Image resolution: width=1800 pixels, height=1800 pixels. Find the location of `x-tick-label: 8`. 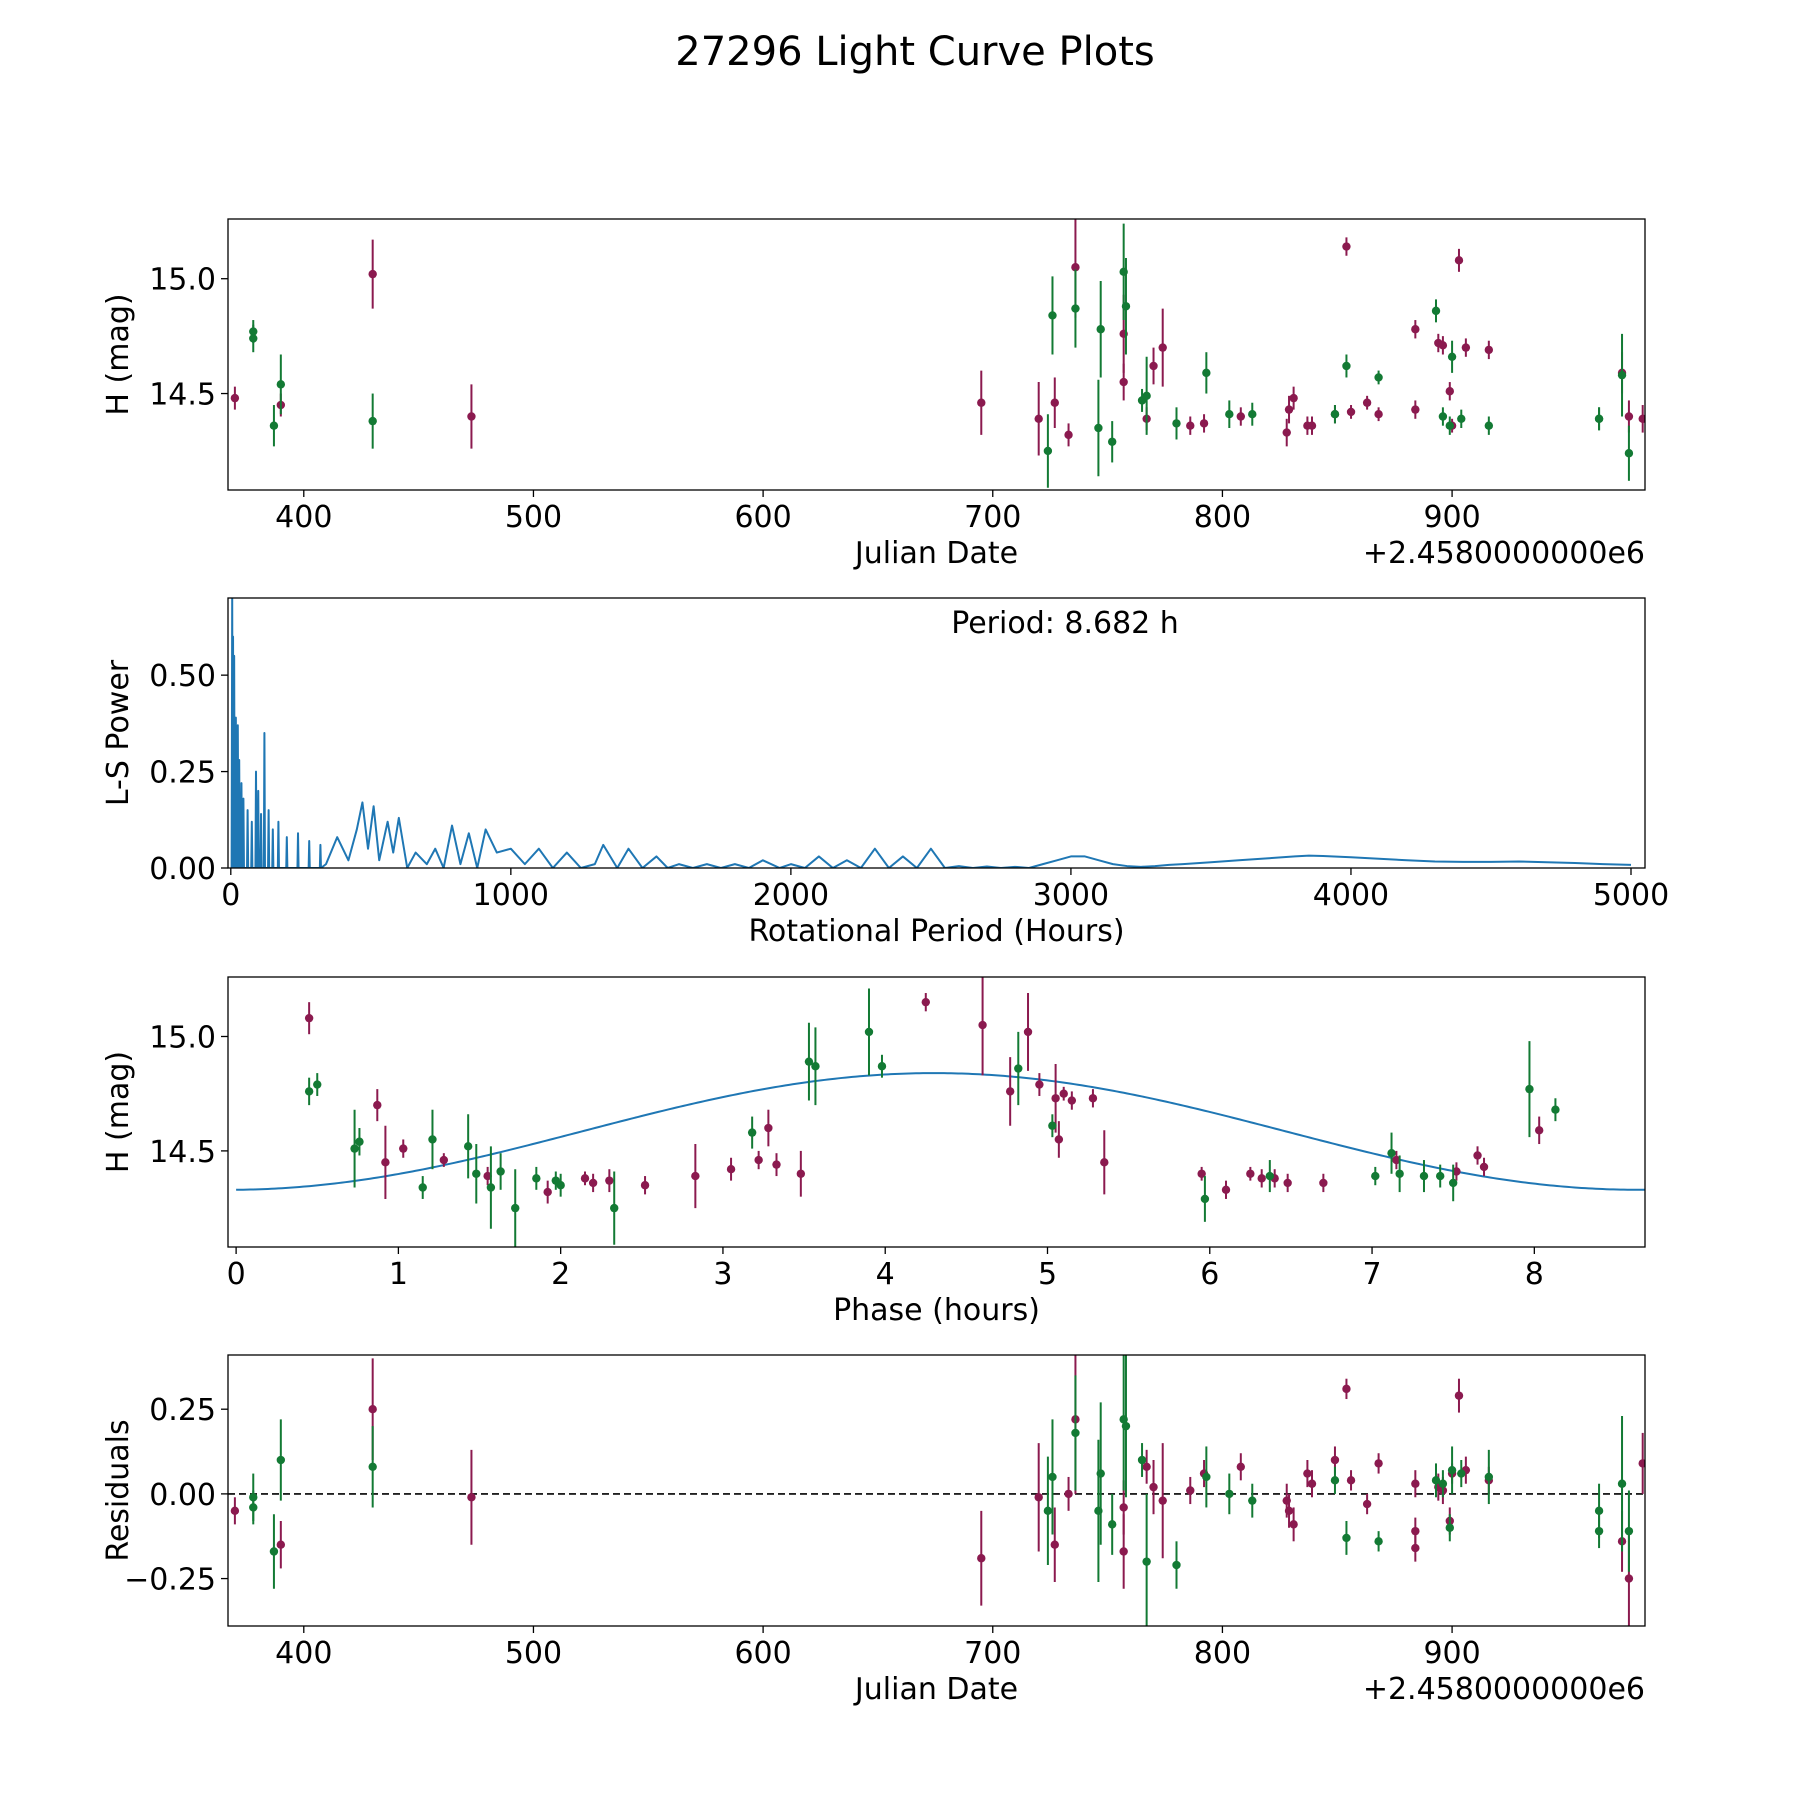

x-tick-label: 8 is located at coordinates (1534, 1274).